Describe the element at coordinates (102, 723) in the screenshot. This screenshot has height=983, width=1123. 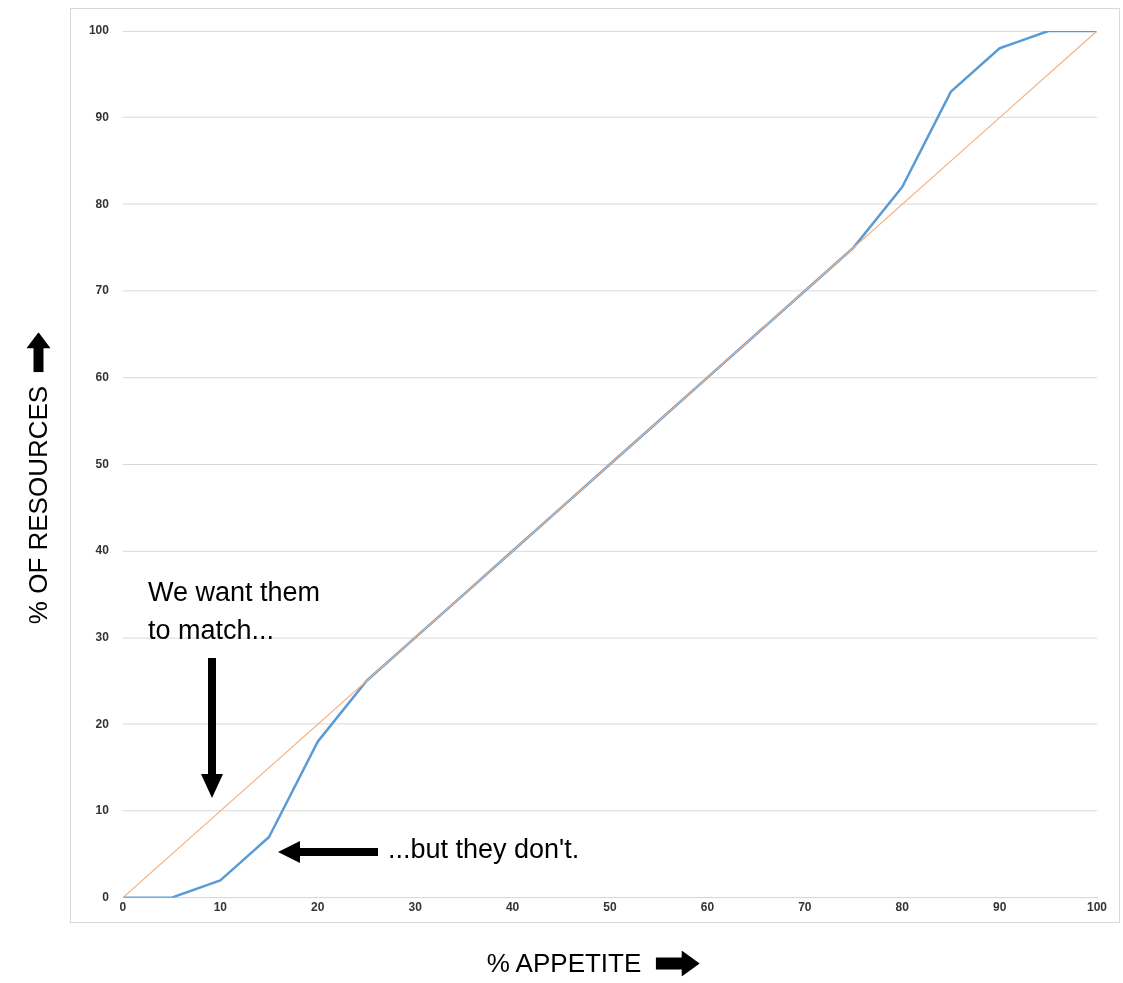
I see `y-tick-label: 20` at that location.